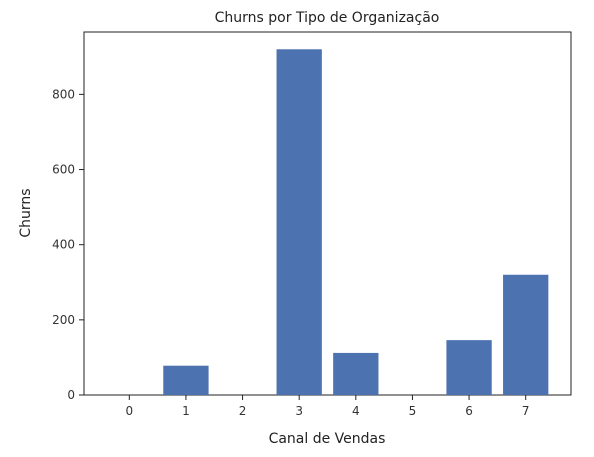 This screenshot has width=594, height=457. What do you see at coordinates (327, 18) in the screenshot?
I see `chart-title: Churns por Tipo de Organização` at bounding box center [327, 18].